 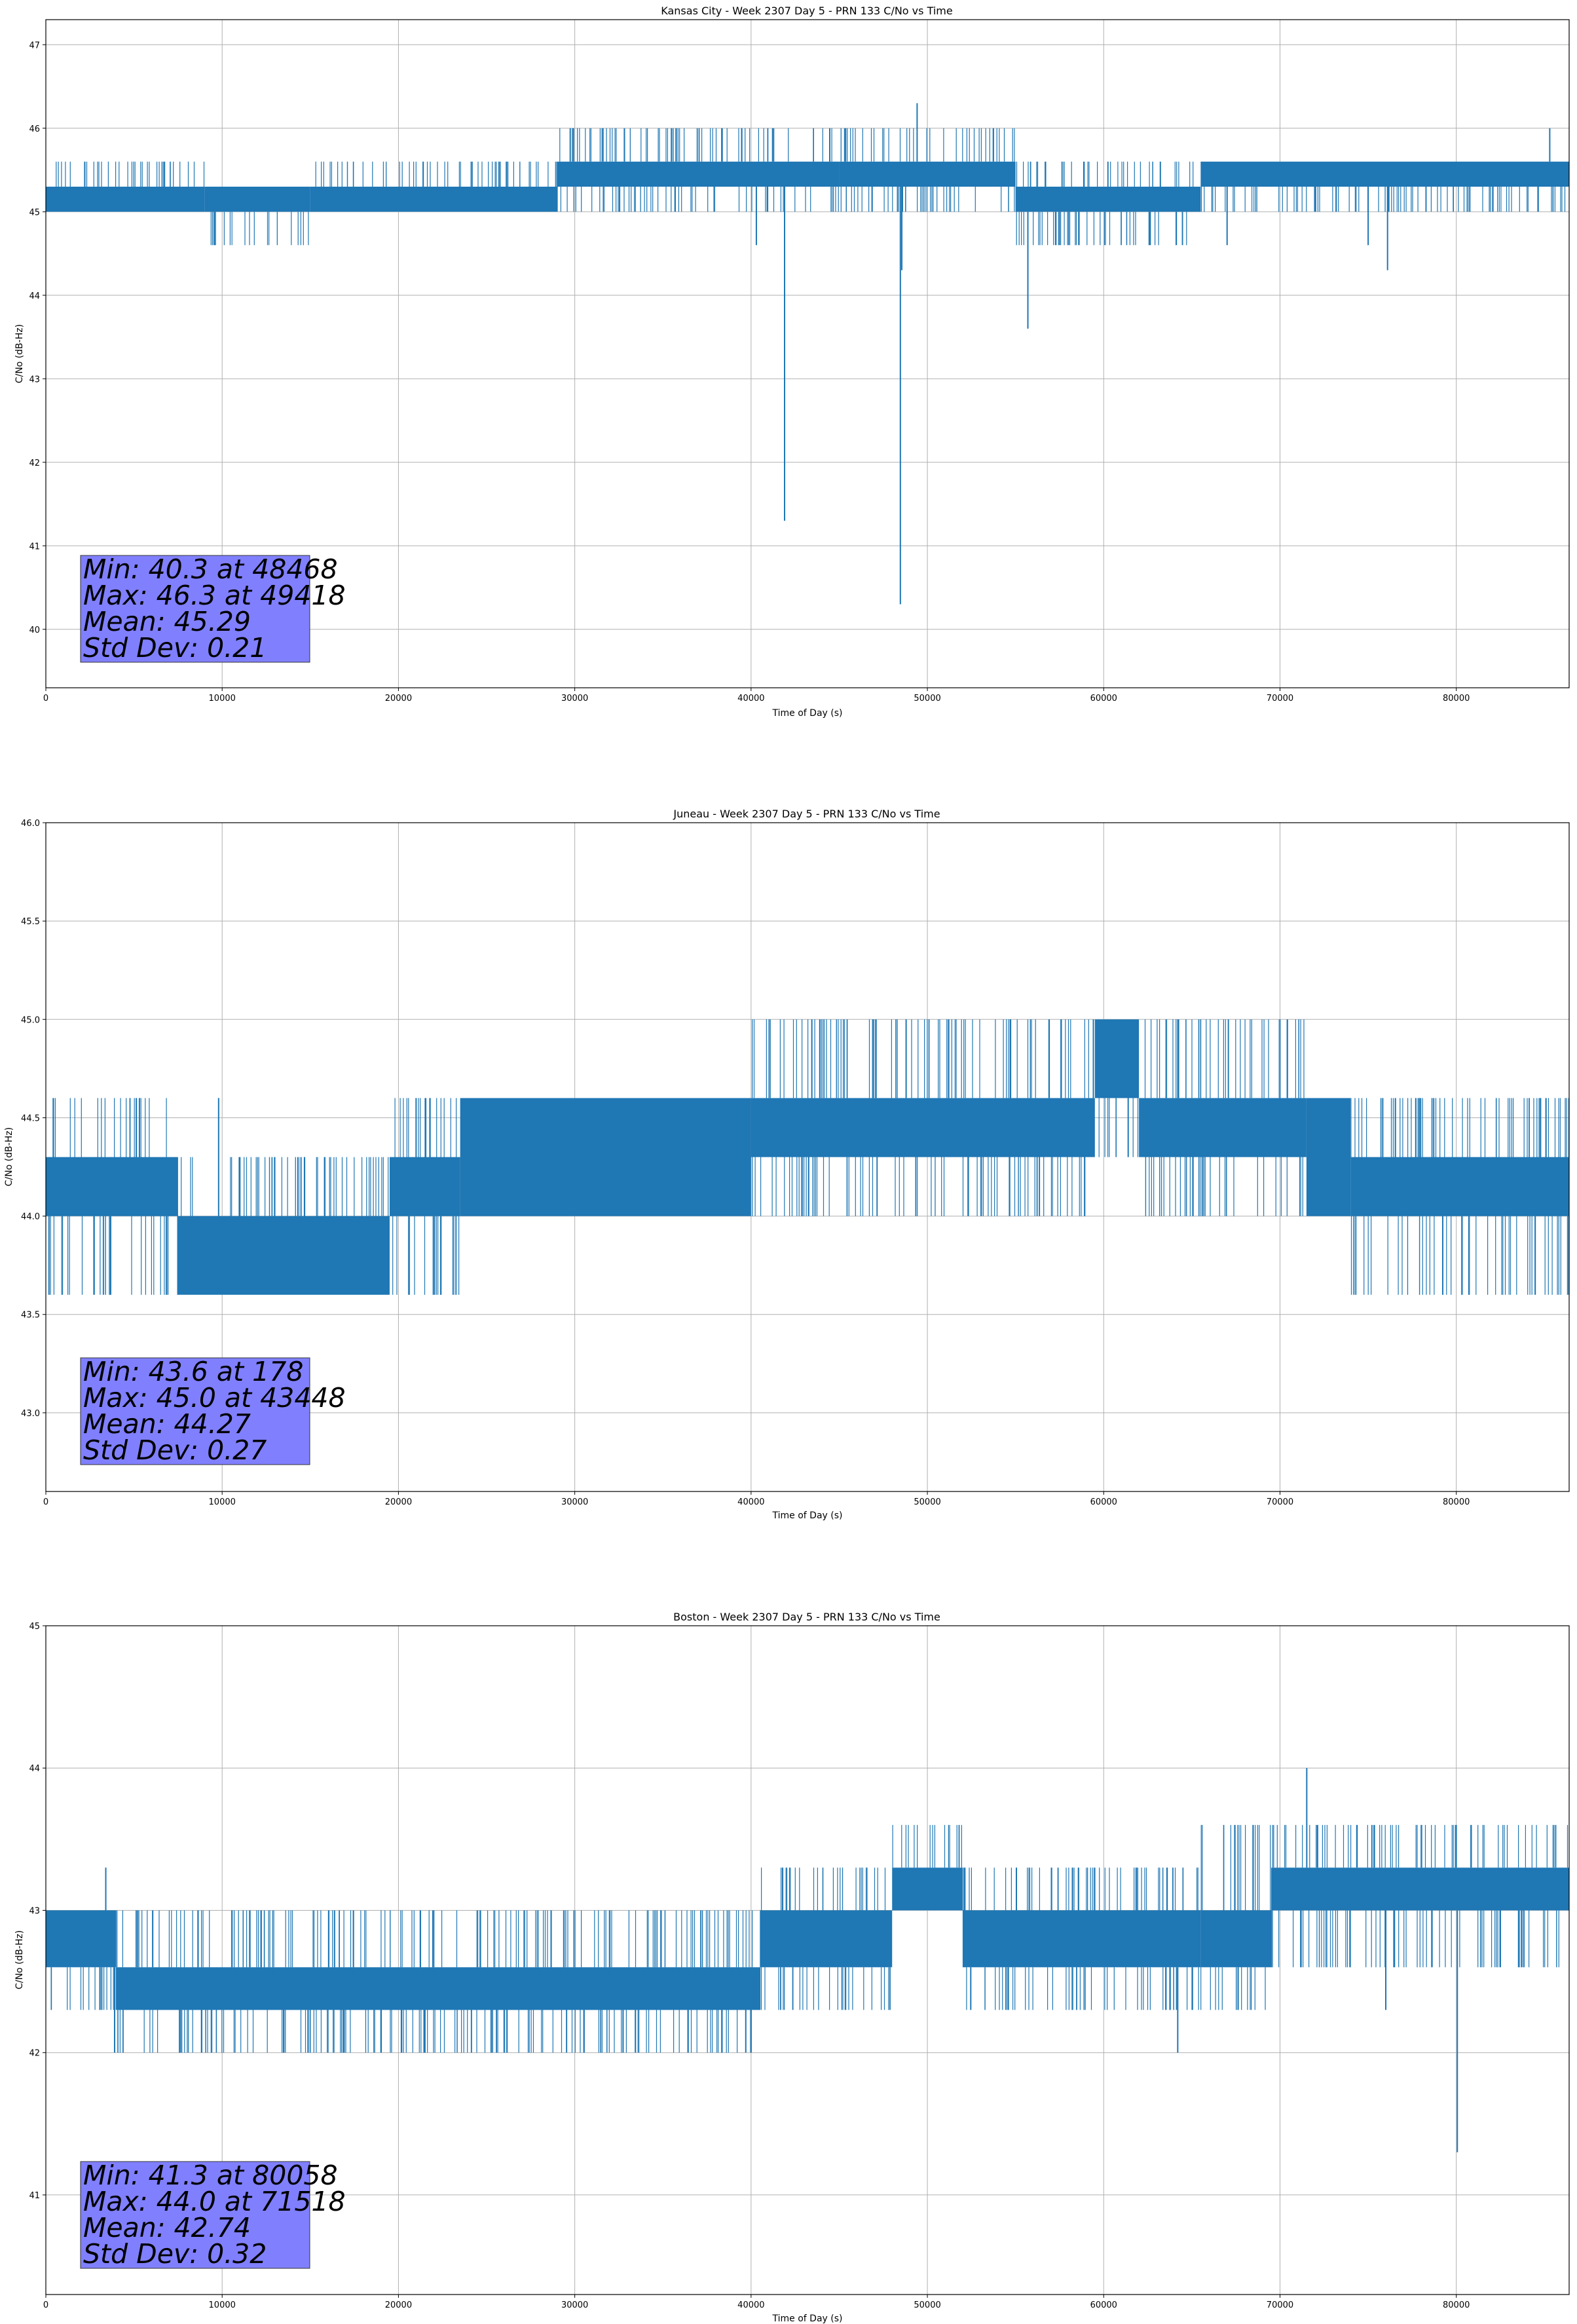 What do you see at coordinates (193, 1371) in the screenshot?
I see `stats-min: Min: 43.6 at 178` at bounding box center [193, 1371].